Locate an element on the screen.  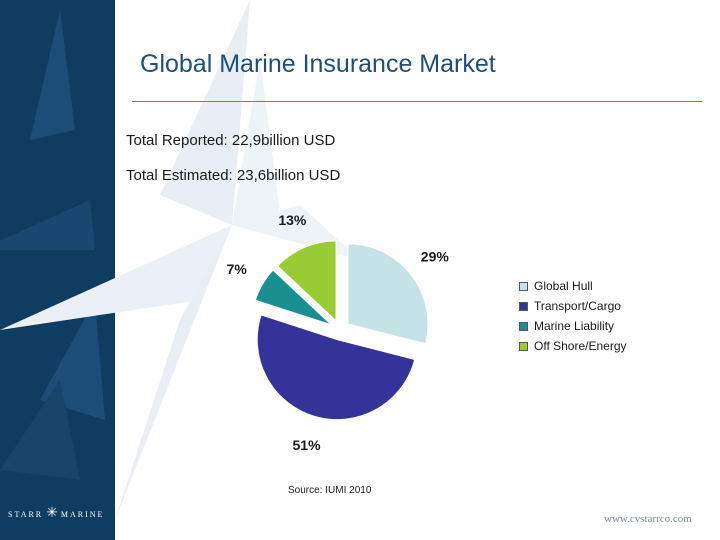
pie-slice-transport-cargo is located at coordinates (336, 367).